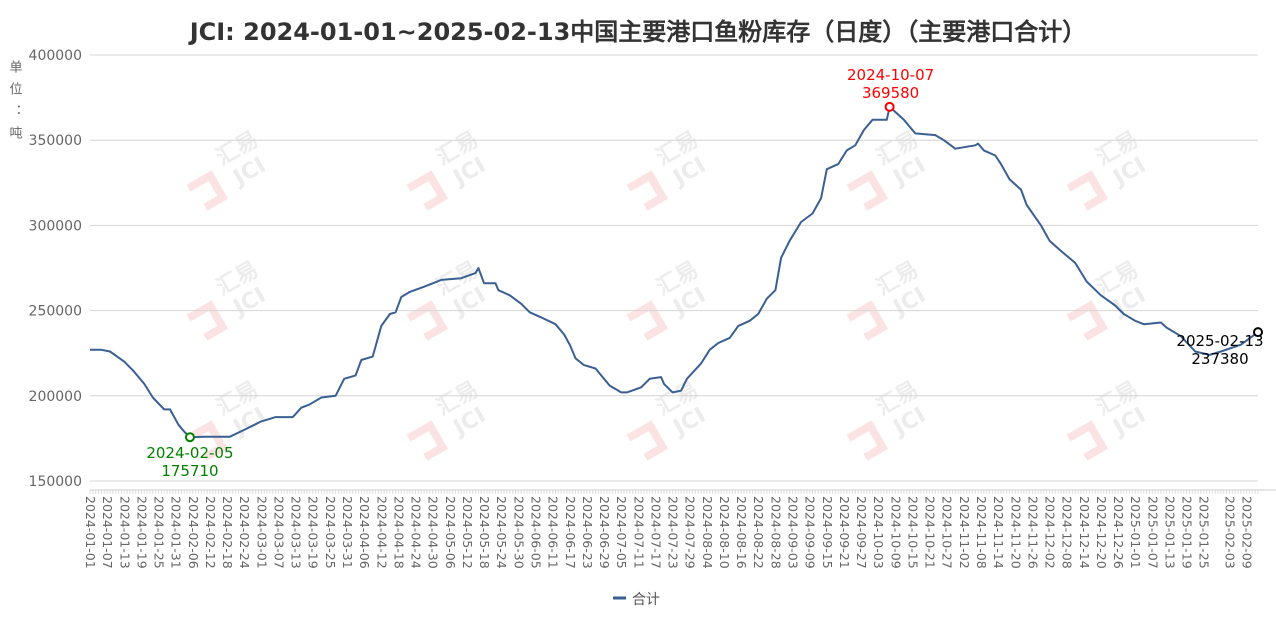 The height and width of the screenshot is (623, 1276). Describe the element at coordinates (124, 532) in the screenshot. I see `x-tick-label: 2024-01-13` at that location.